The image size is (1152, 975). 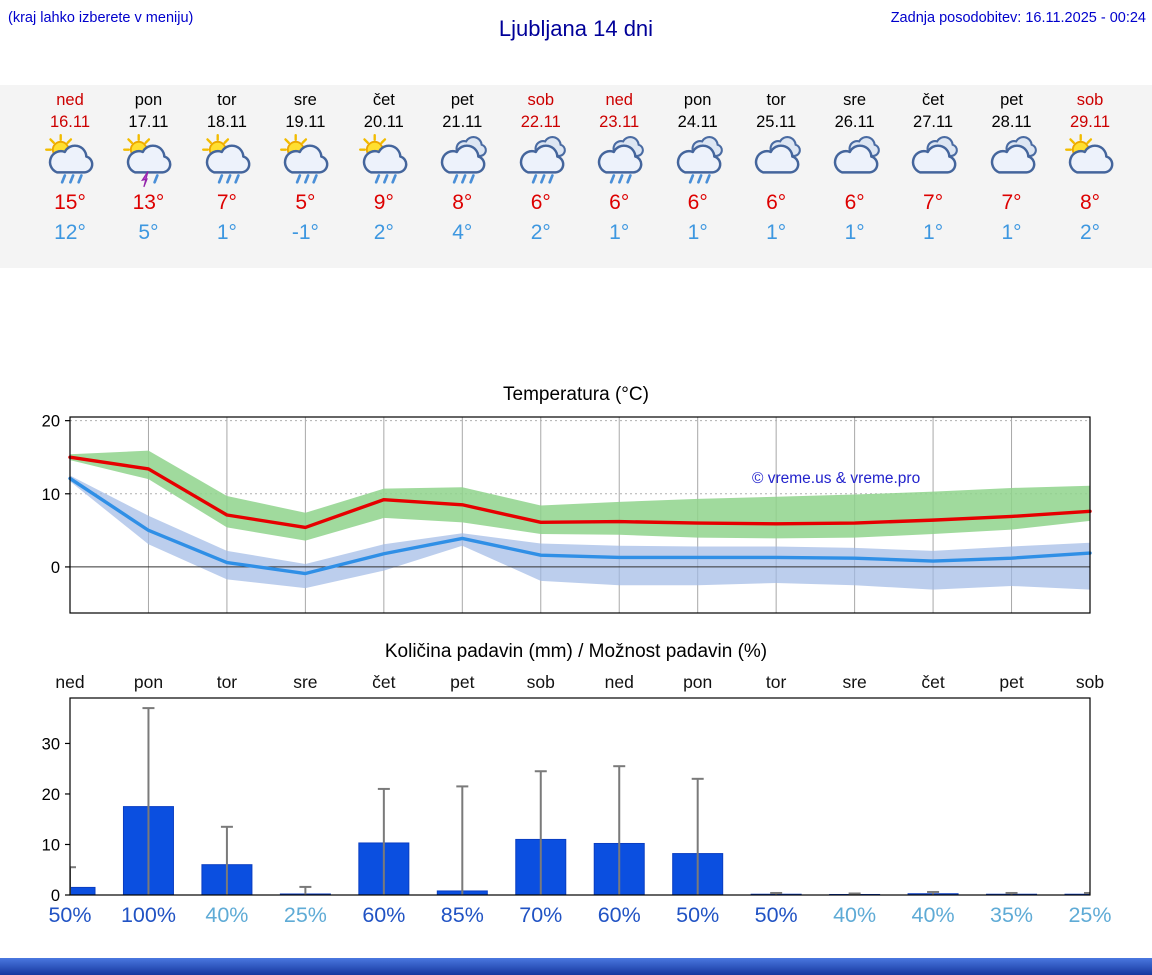 I want to click on watermark: © vreme.us & vreme.pro, so click(x=836, y=478).